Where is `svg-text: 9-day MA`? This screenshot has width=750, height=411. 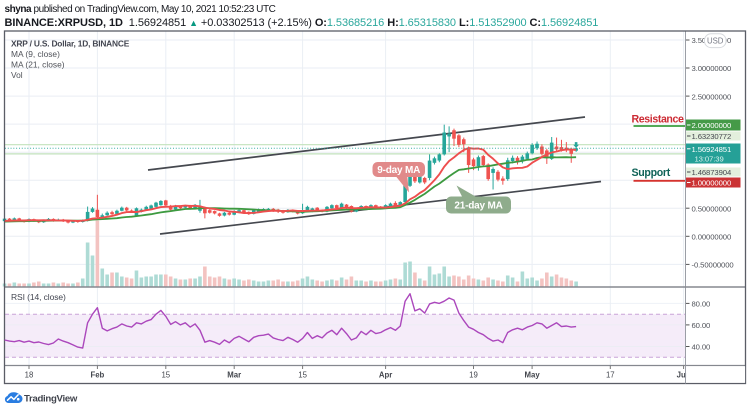 svg-text: 9-day MA is located at coordinates (398, 170).